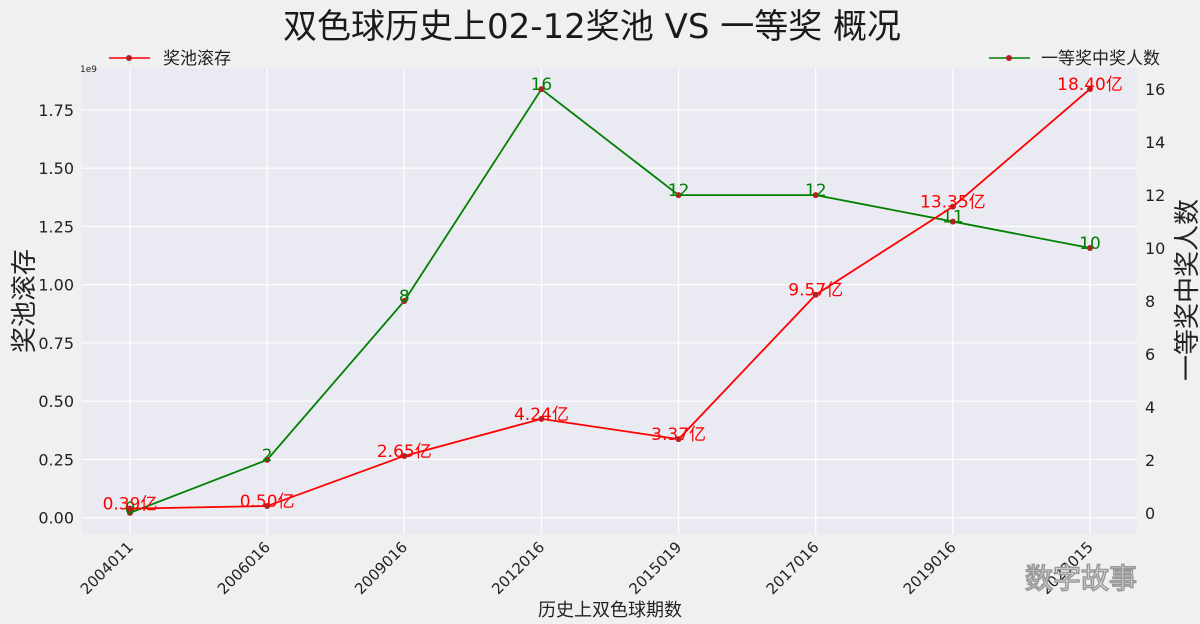 The image size is (1200, 624). I want to click on legend-pool-label: 奖池滚存, so click(197, 59).